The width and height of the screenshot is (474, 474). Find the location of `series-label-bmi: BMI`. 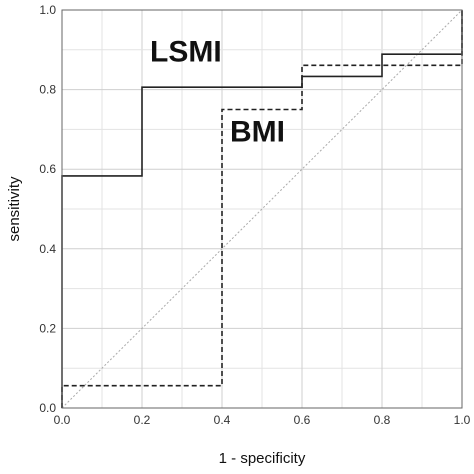

series-label-bmi: BMI is located at coordinates (257, 131).